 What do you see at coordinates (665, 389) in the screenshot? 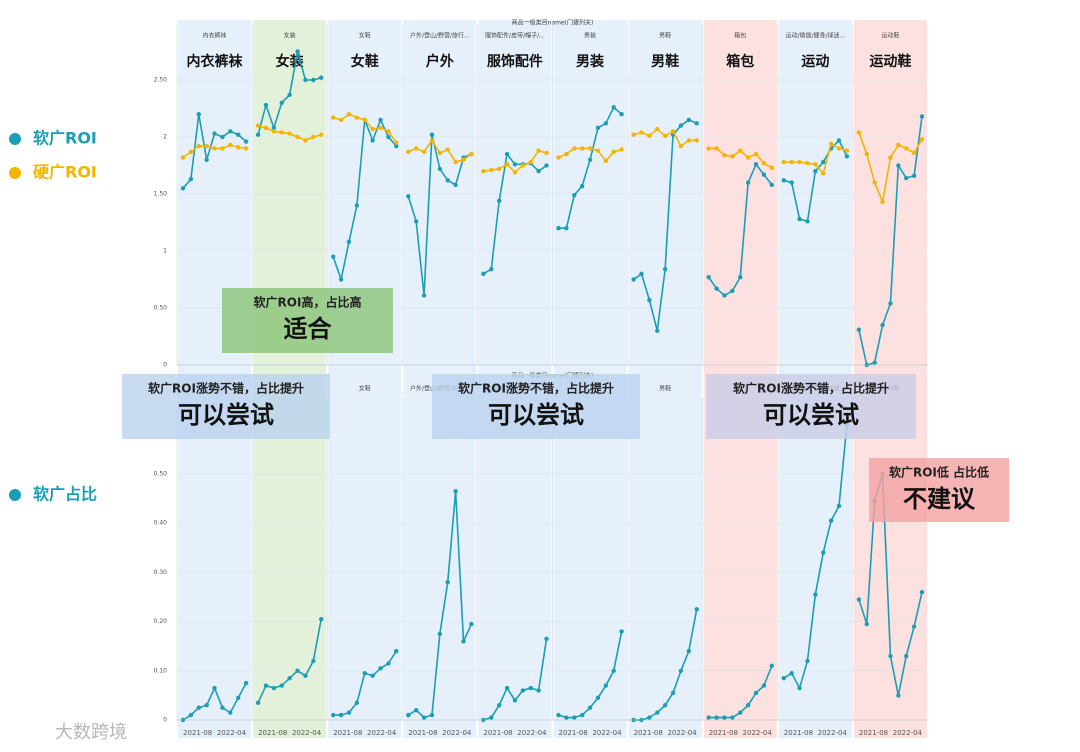
I see `facet-header: 男鞋` at bounding box center [665, 389].